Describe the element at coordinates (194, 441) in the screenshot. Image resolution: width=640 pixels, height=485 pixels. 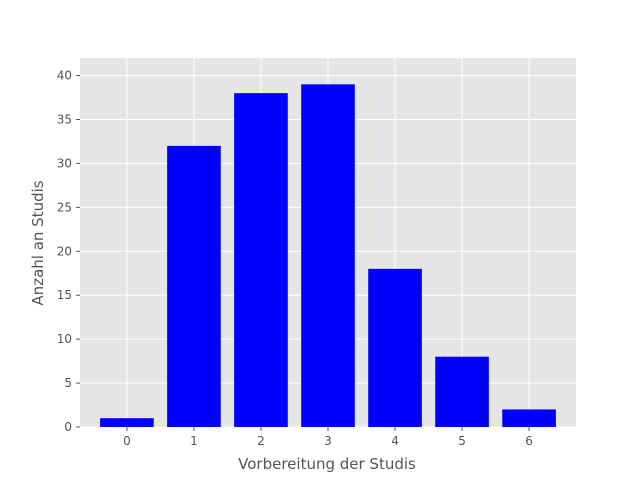
I see `x-tick-label: 1` at that location.